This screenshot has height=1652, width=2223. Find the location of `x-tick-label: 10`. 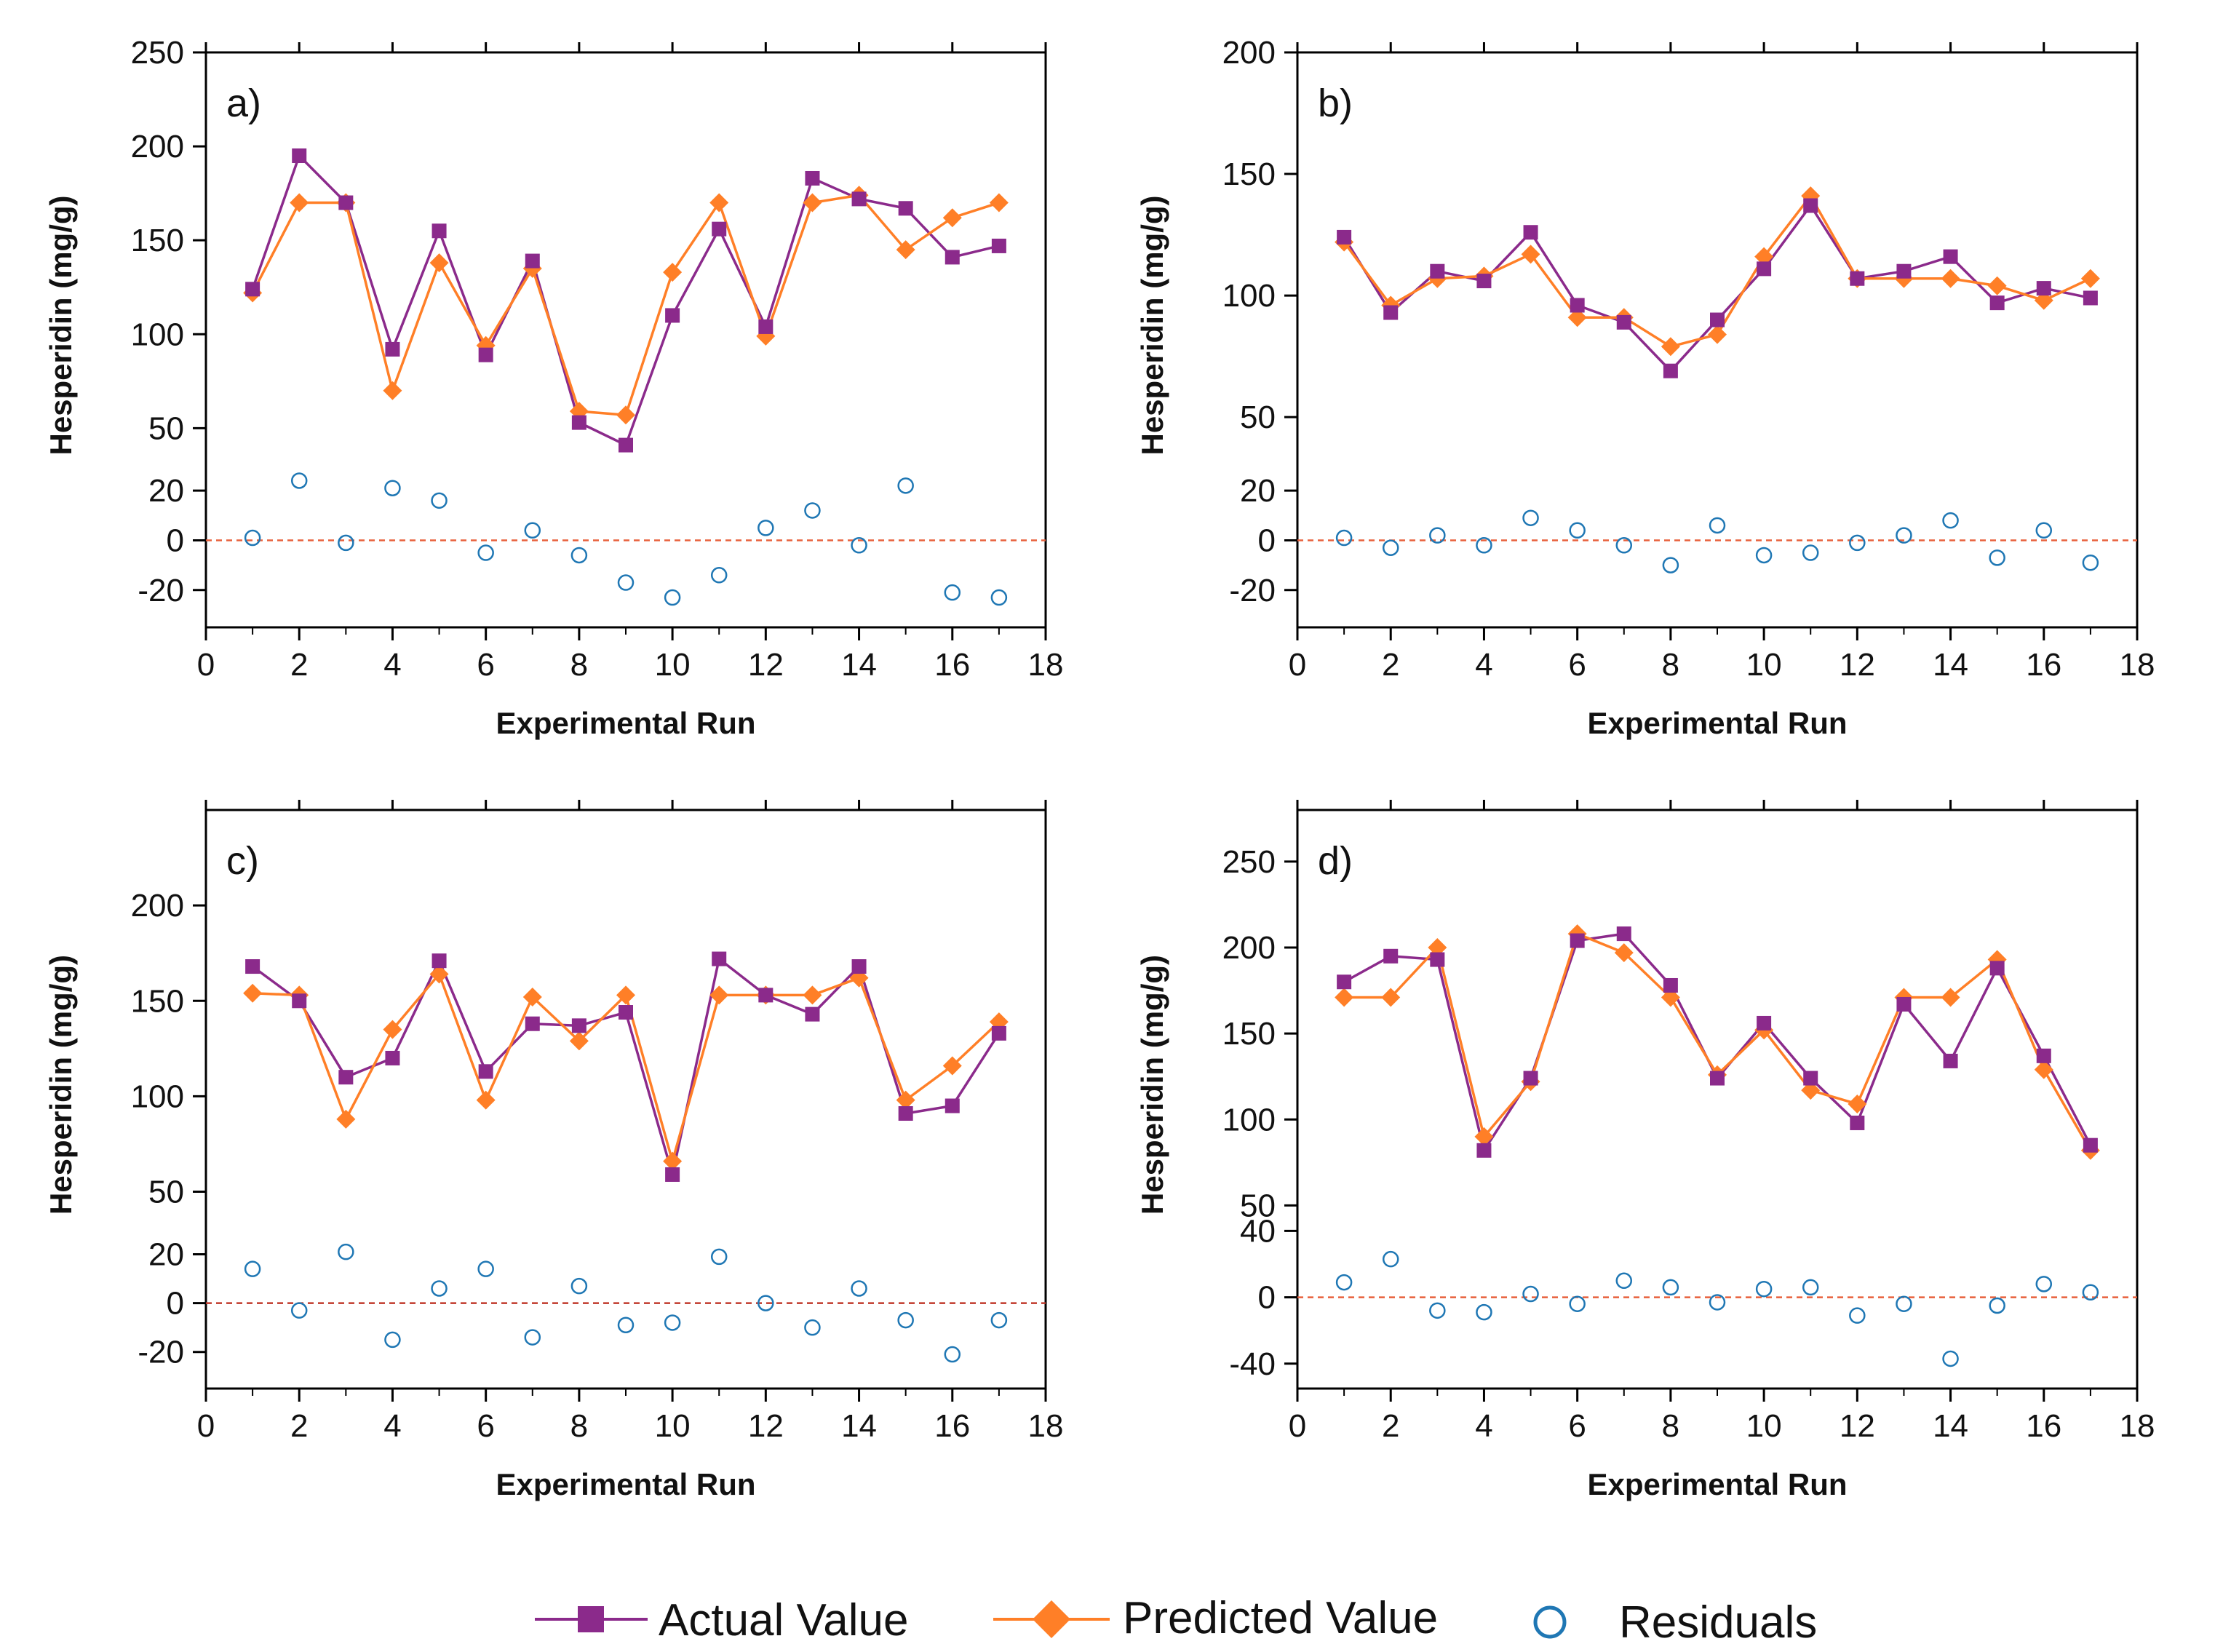

x-tick-label: 10 is located at coordinates (673, 665).